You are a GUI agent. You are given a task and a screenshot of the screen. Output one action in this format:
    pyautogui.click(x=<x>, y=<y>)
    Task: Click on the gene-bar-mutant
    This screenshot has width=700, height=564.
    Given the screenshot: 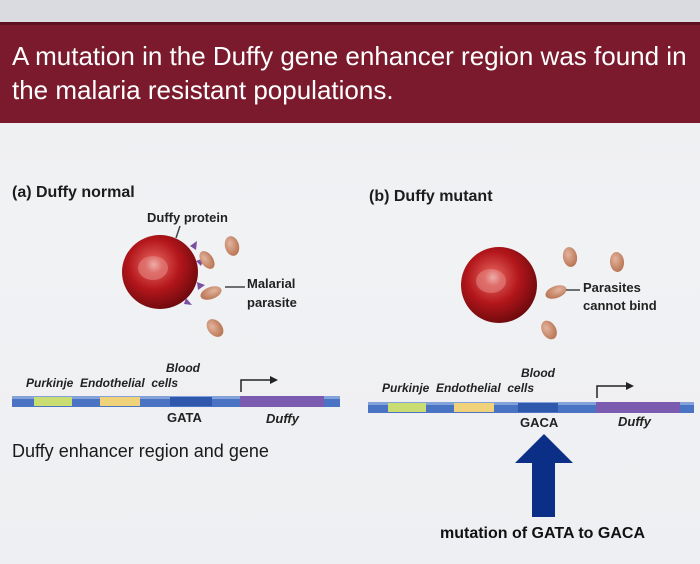 What is the action you would take?
    pyautogui.click(x=531, y=407)
    